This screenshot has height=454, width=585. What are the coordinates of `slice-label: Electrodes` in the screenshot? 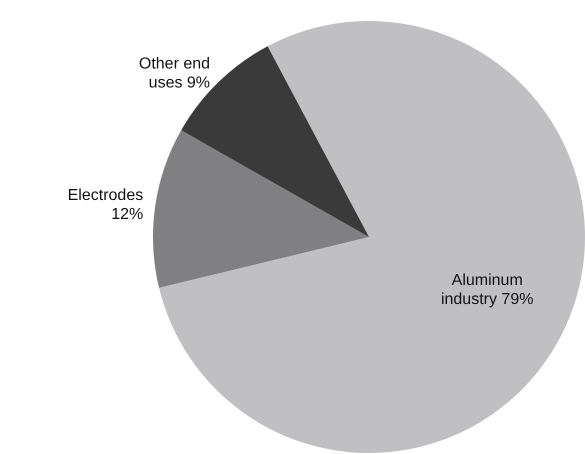 It's located at (106, 195).